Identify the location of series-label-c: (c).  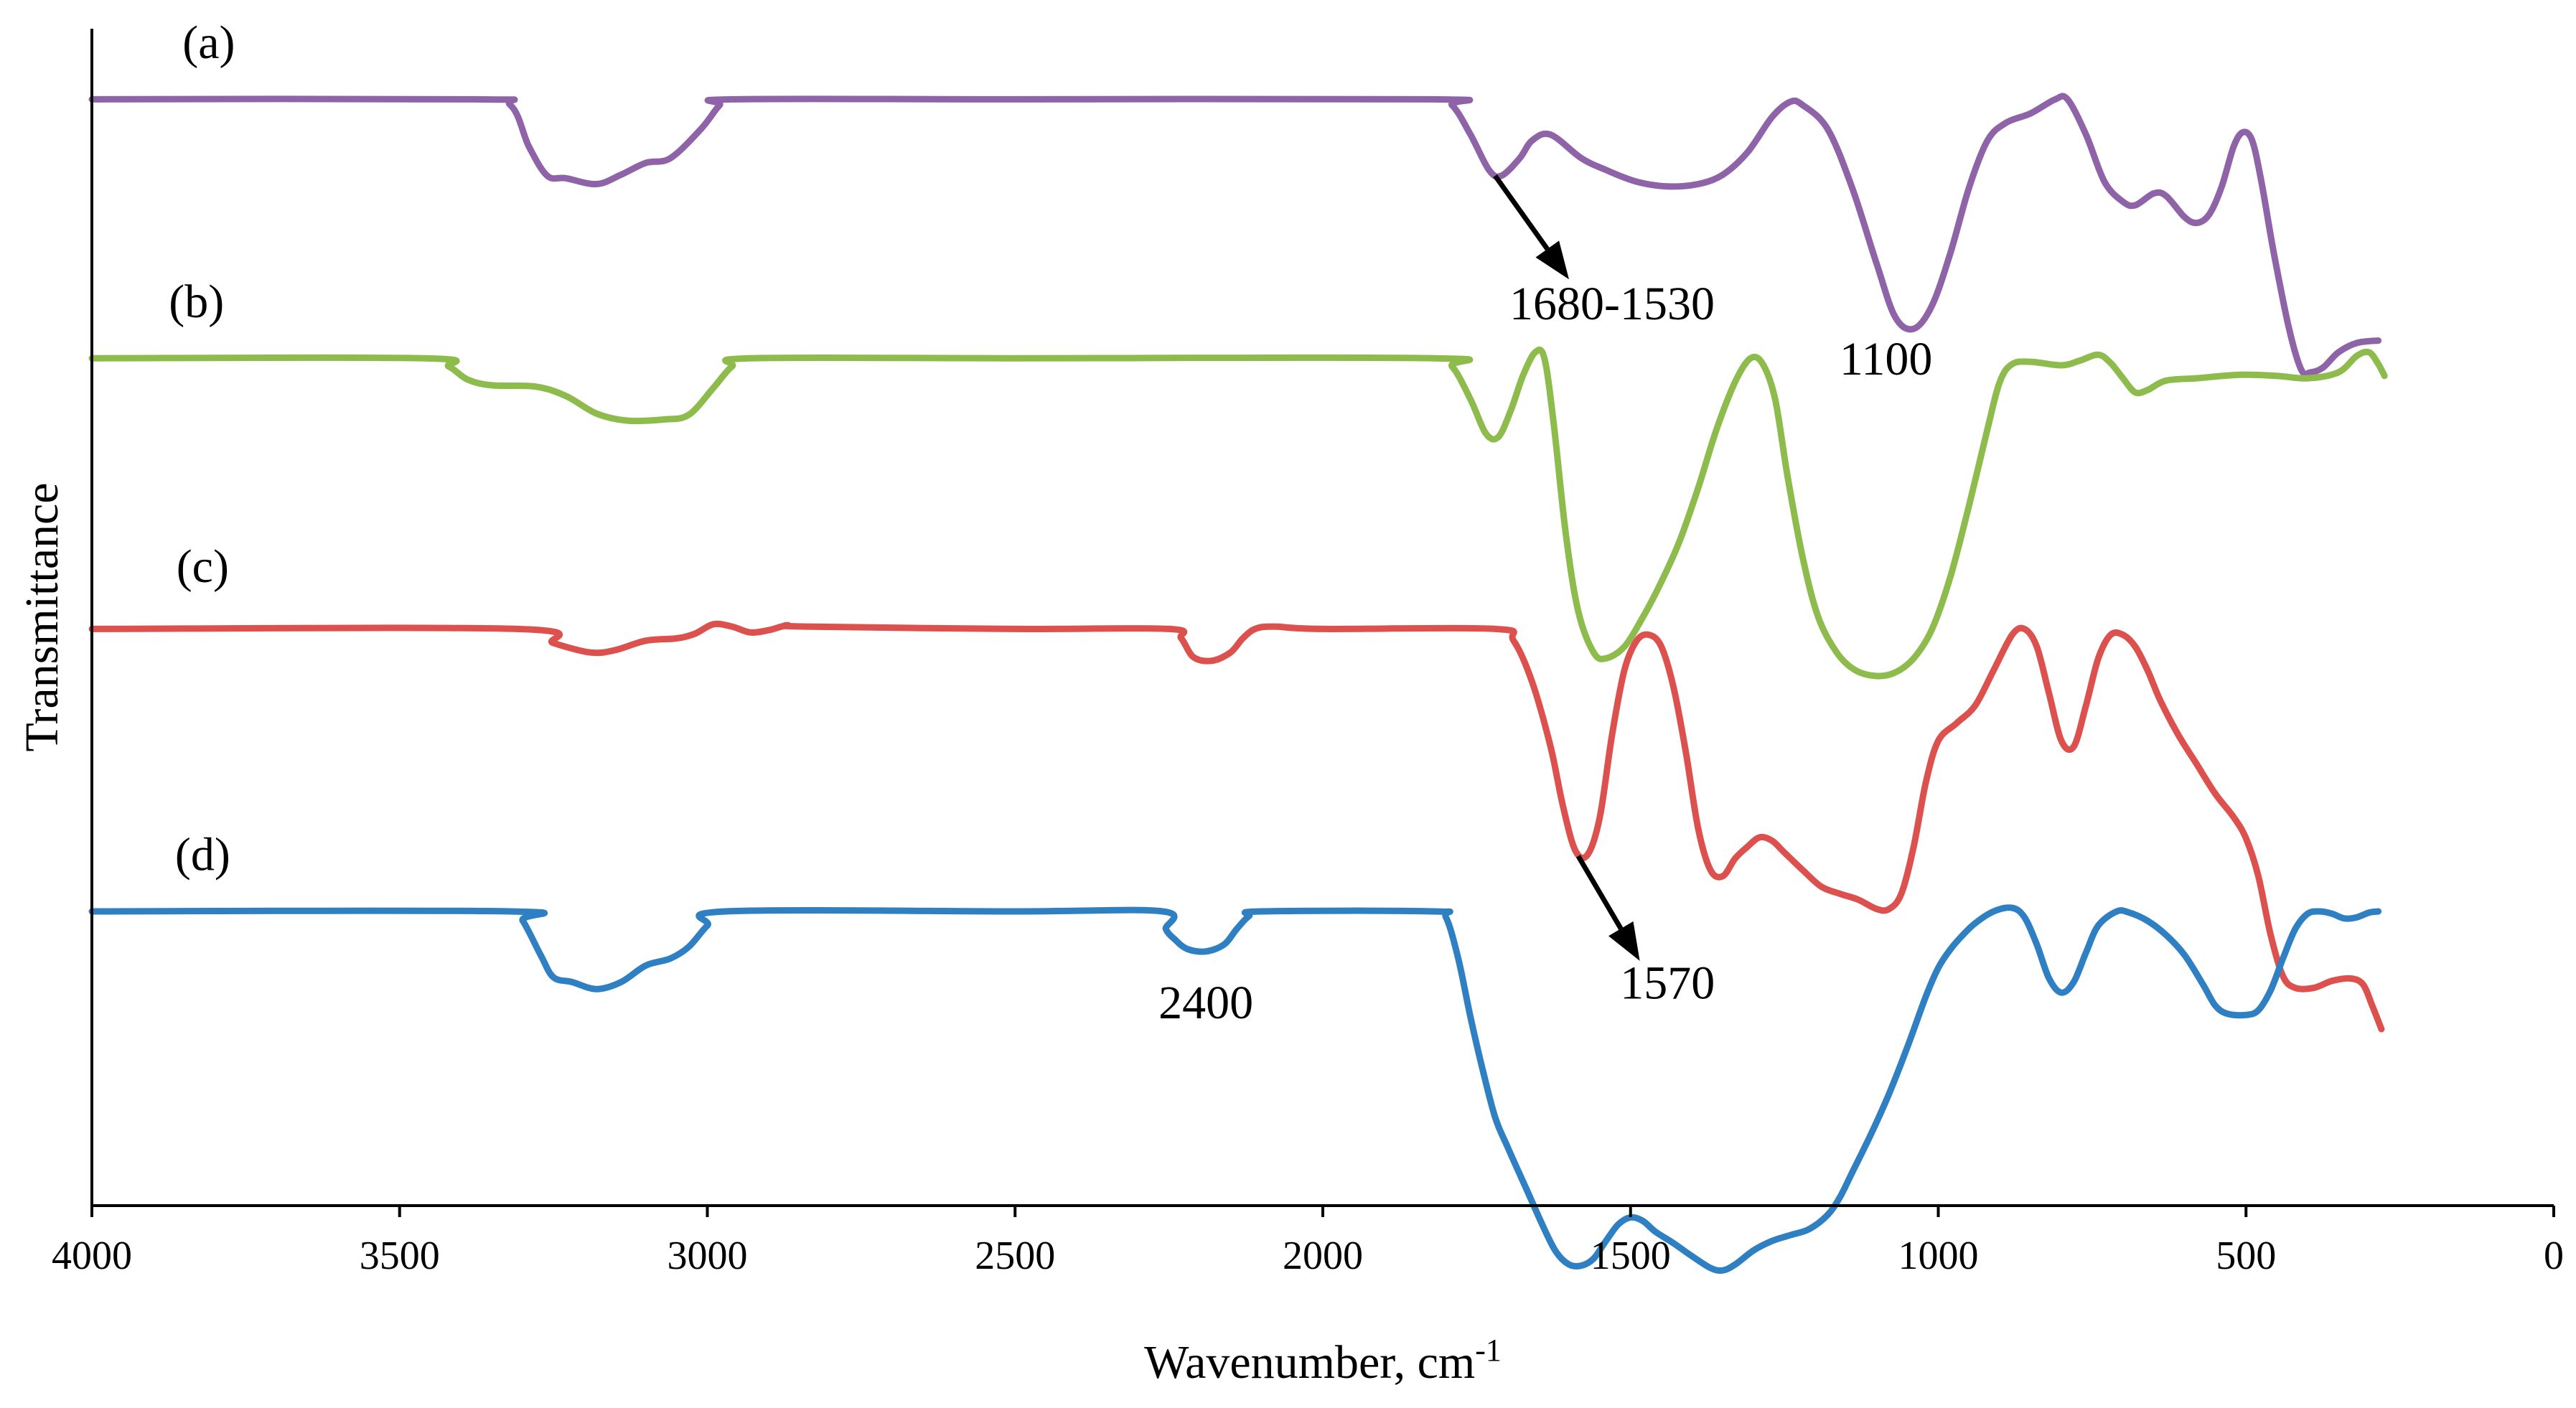
(203, 566).